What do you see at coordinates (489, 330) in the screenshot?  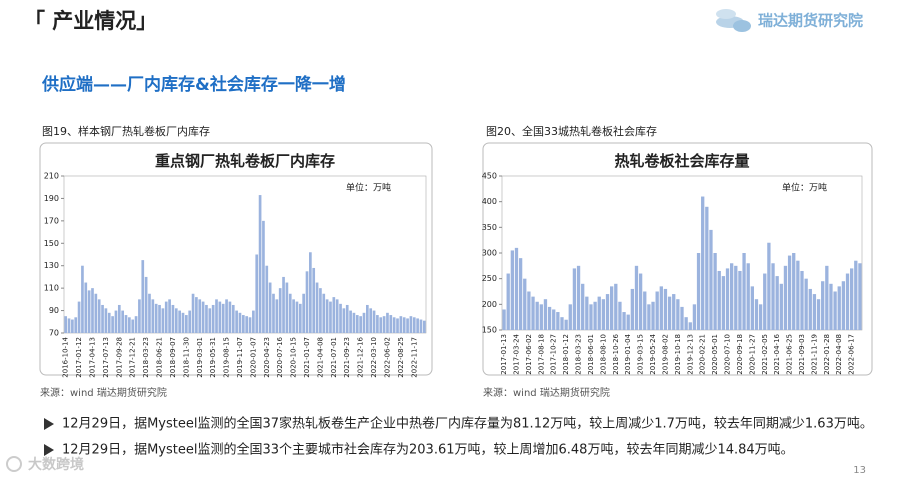 I see `y-tick-label: 150` at bounding box center [489, 330].